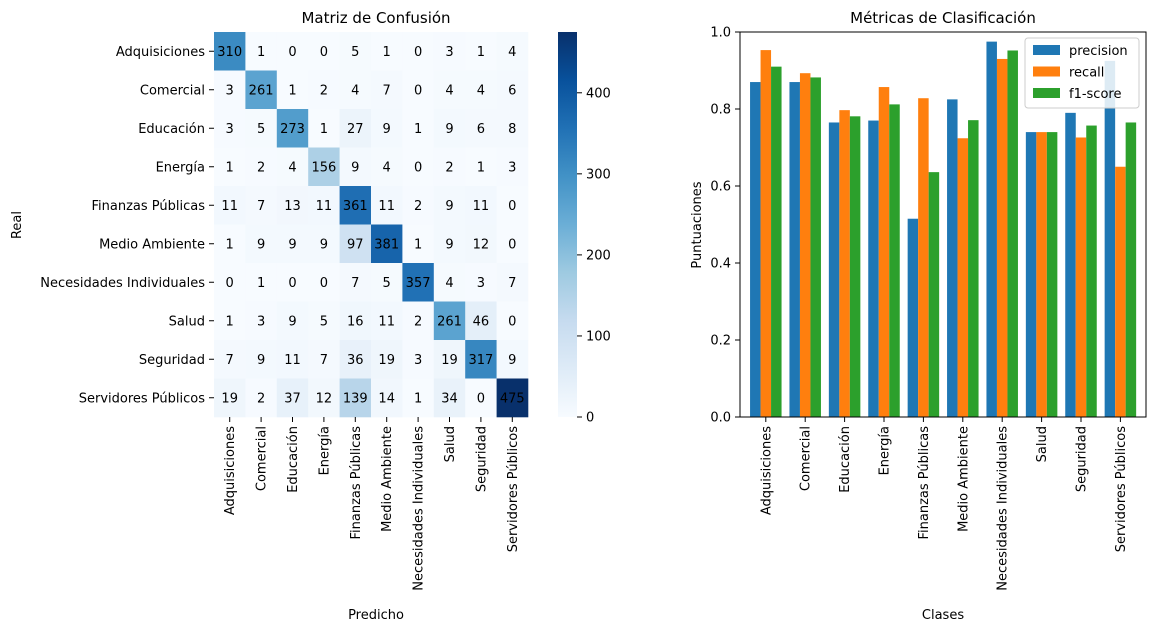 The image size is (1155, 632). Describe the element at coordinates (598, 174) in the screenshot. I see `colorbar-tick-label: 300` at that location.